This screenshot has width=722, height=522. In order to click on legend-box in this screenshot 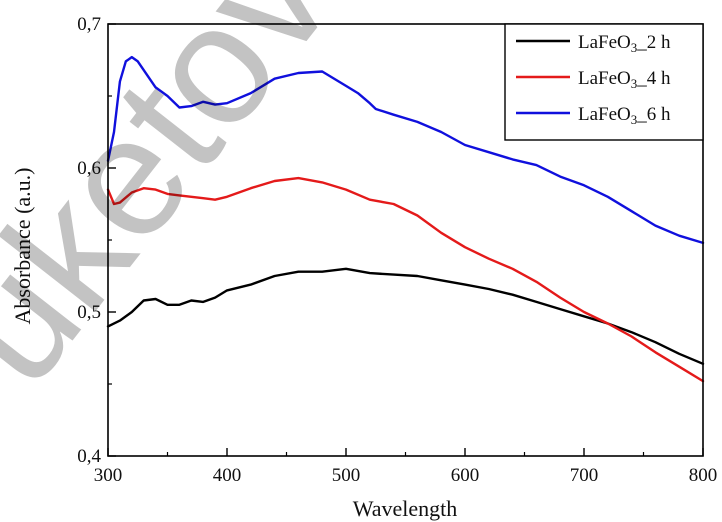, I will do `click(604, 82)`.